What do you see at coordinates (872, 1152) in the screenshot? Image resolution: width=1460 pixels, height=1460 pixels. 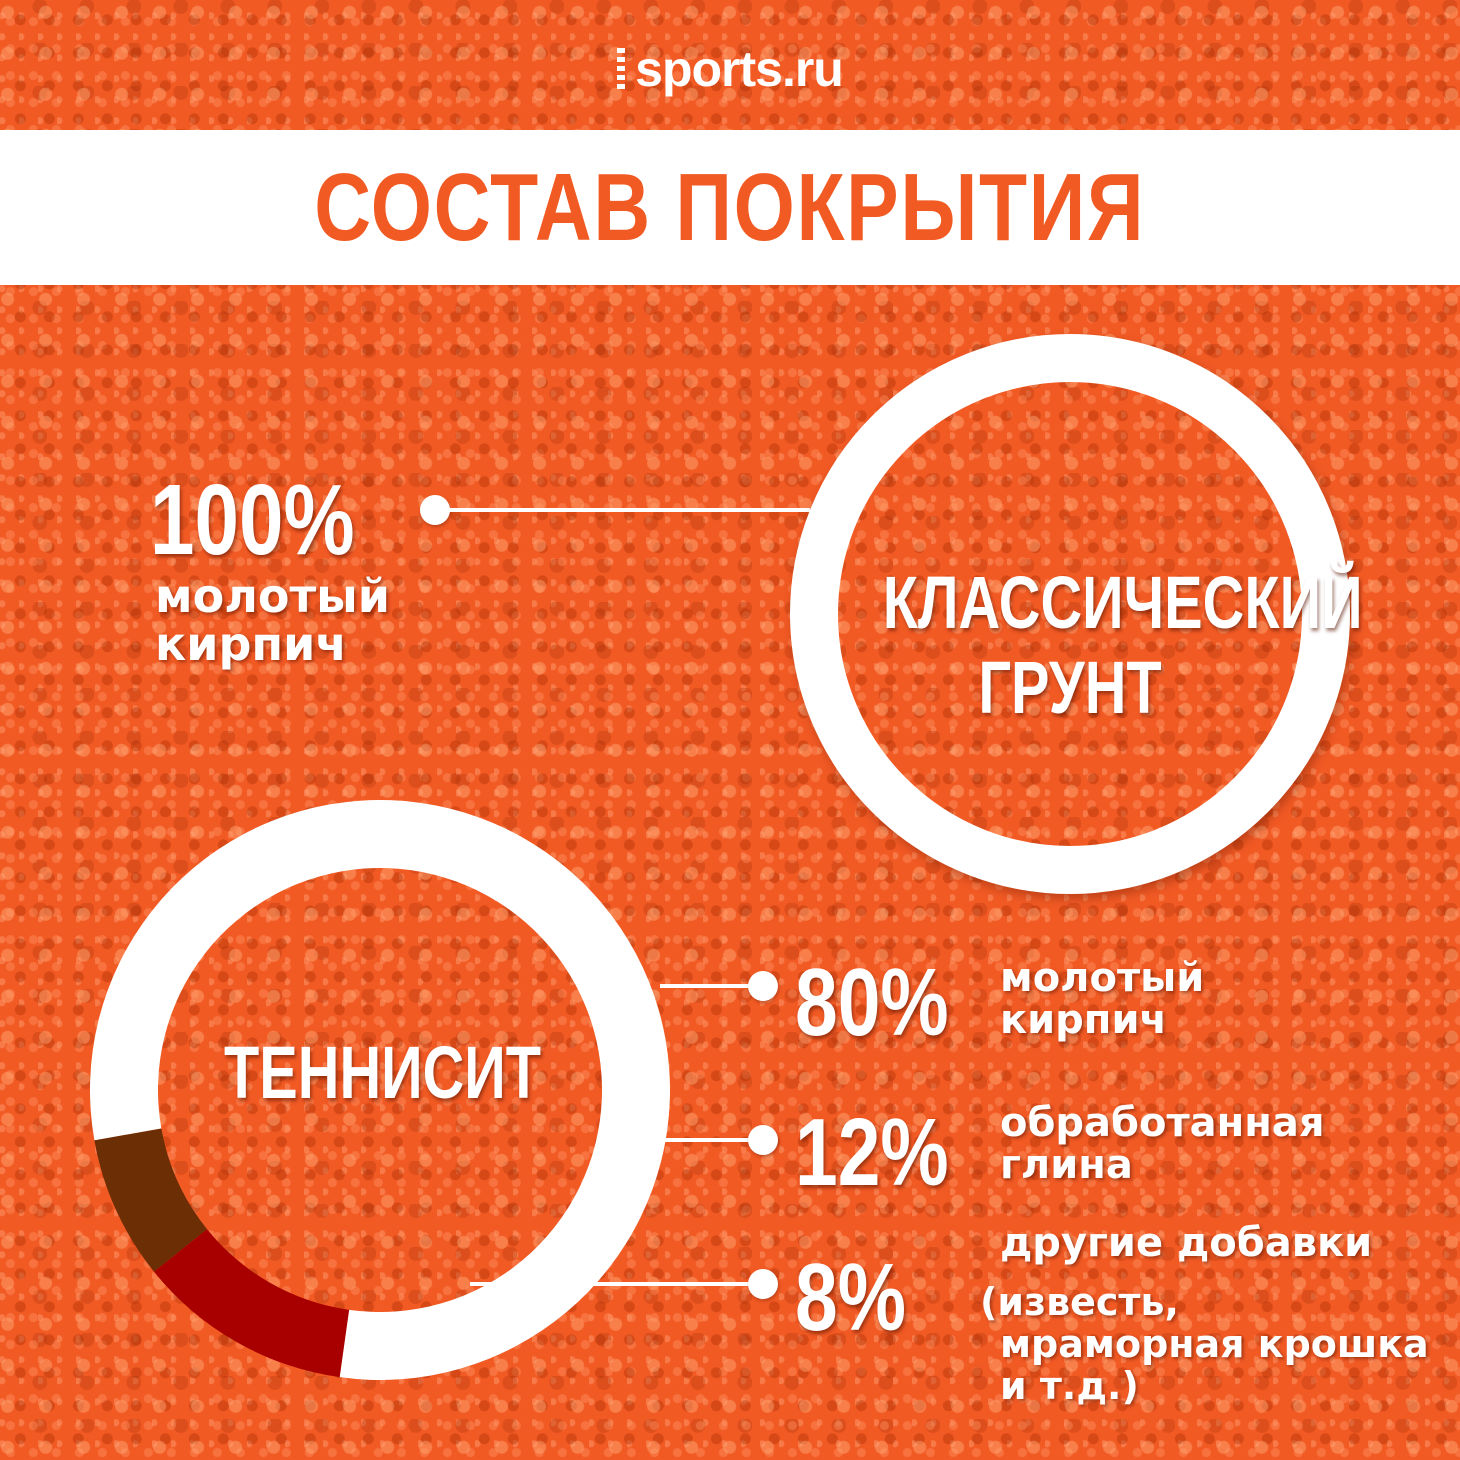 I see `segment-2-percent: 12%` at bounding box center [872, 1152].